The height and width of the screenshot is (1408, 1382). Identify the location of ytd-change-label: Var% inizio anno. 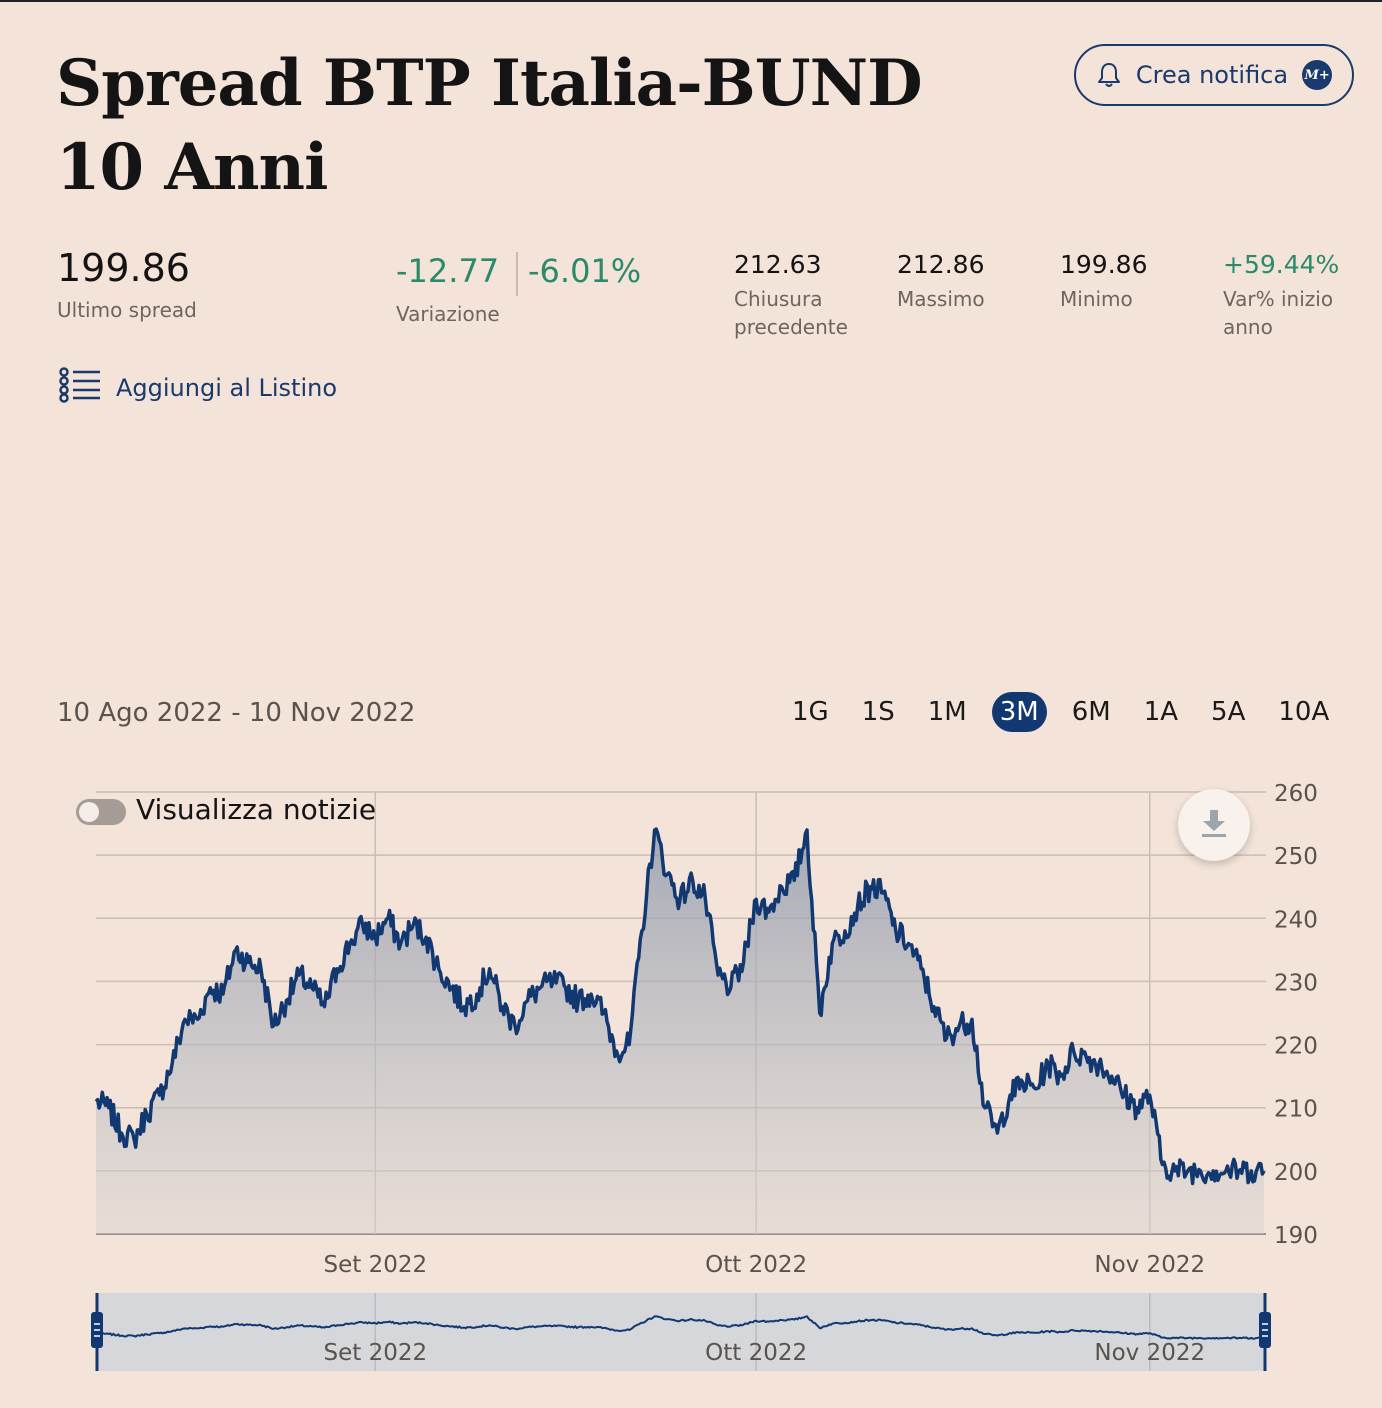
(1278, 313).